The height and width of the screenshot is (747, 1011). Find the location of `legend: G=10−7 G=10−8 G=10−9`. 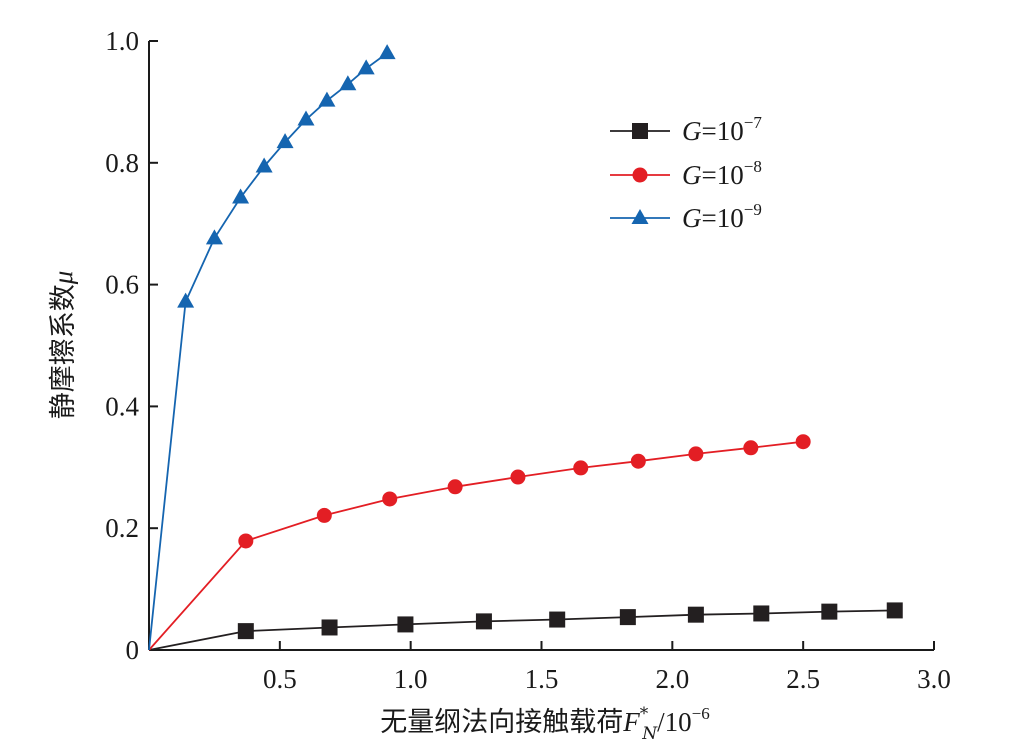

legend: G=10−7 G=10−8 G=10−9 is located at coordinates (686, 173).